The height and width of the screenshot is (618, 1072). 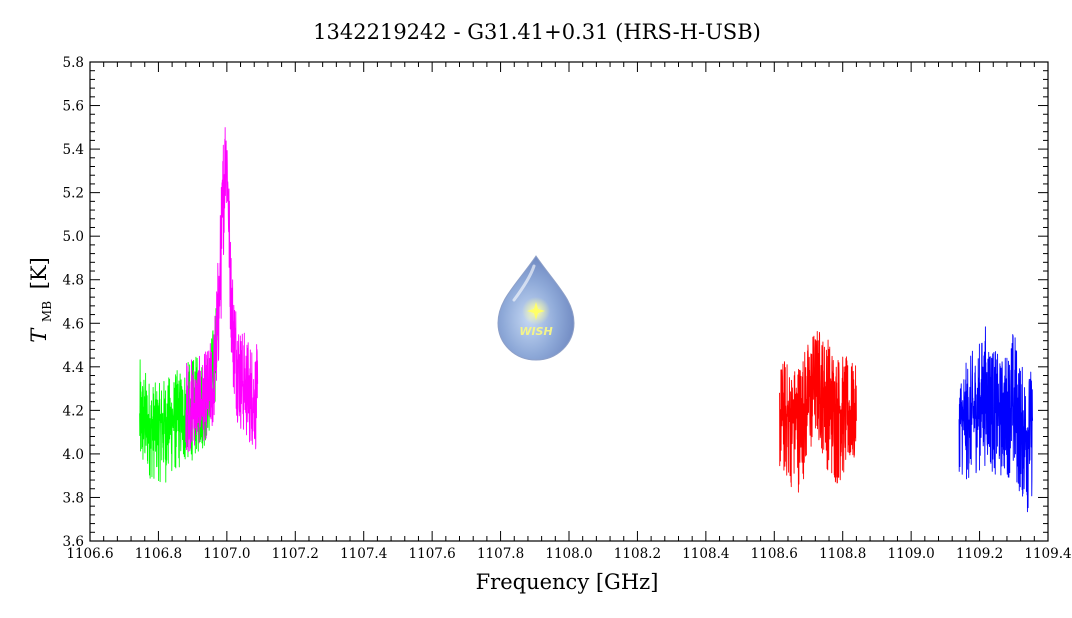 What do you see at coordinates (73, 150) in the screenshot?
I see `y-tick-label: 5.4` at bounding box center [73, 150].